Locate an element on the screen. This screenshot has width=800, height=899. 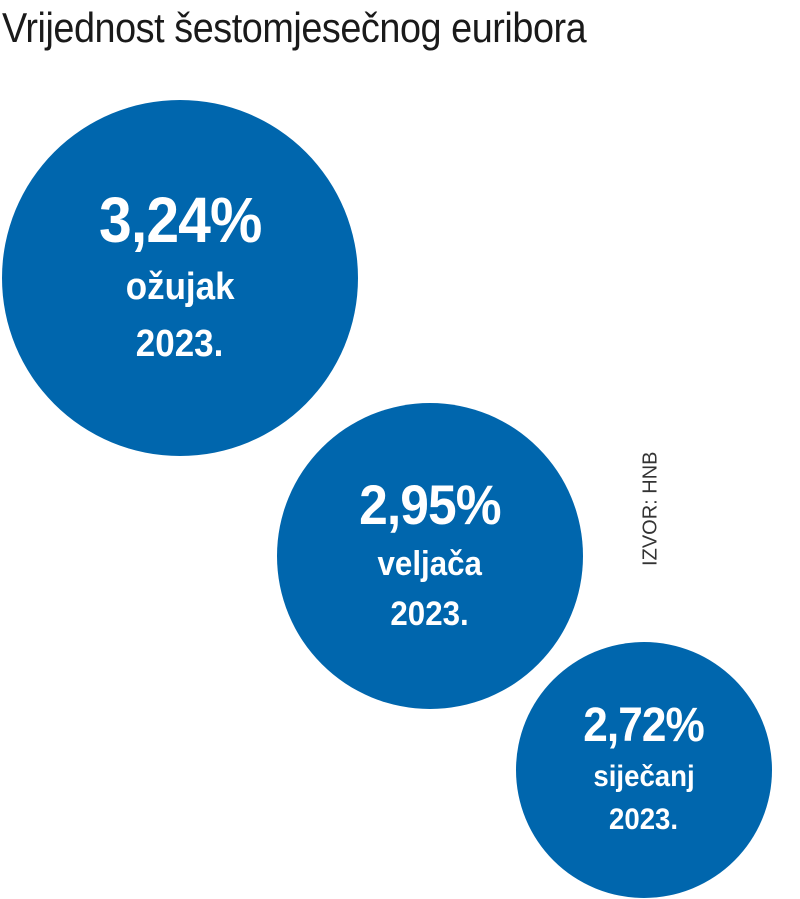
bubble-month-label: ožujak is located at coordinates (180, 286).